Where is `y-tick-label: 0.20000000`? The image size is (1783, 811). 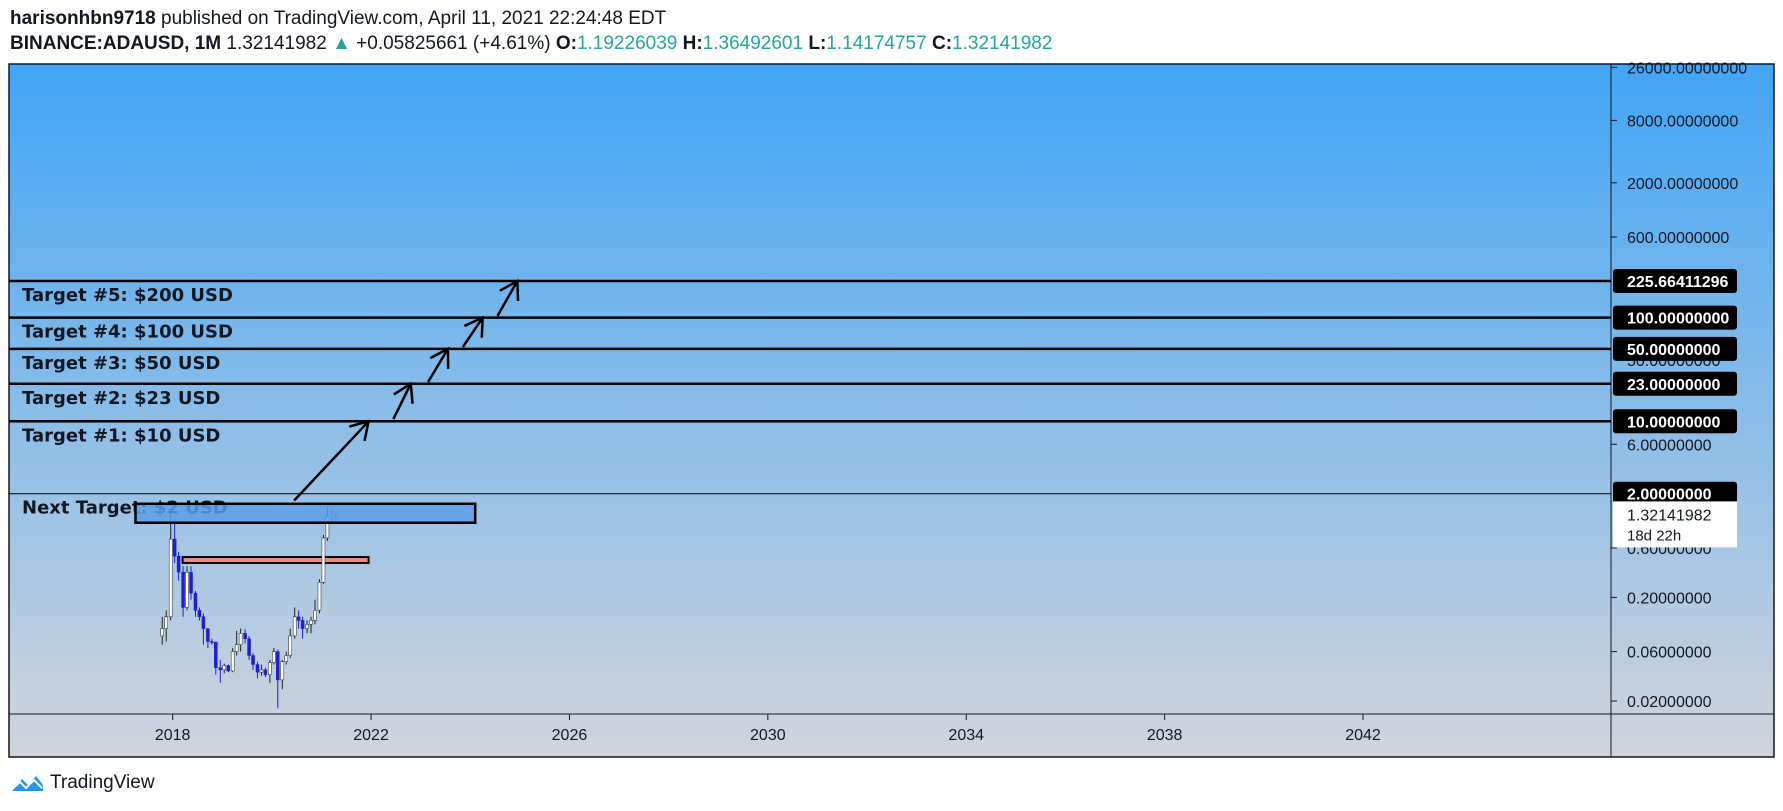
y-tick-label: 0.20000000 is located at coordinates (1669, 598).